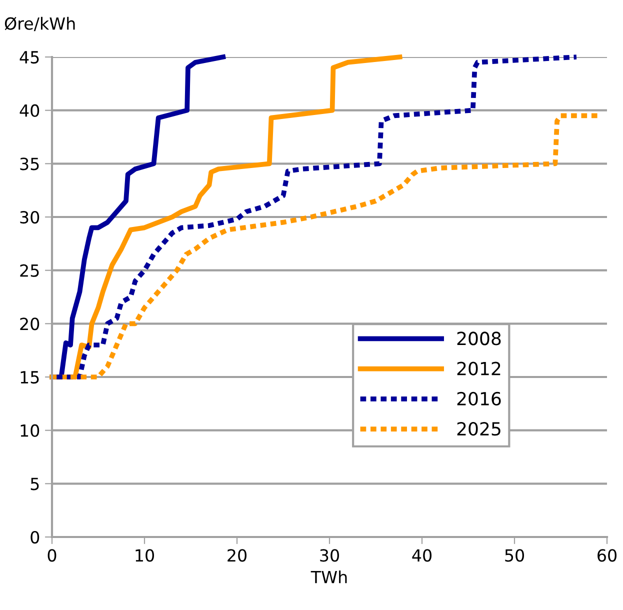  What do you see at coordinates (607, 555) in the screenshot?
I see `x-tick-label: 60` at bounding box center [607, 555].